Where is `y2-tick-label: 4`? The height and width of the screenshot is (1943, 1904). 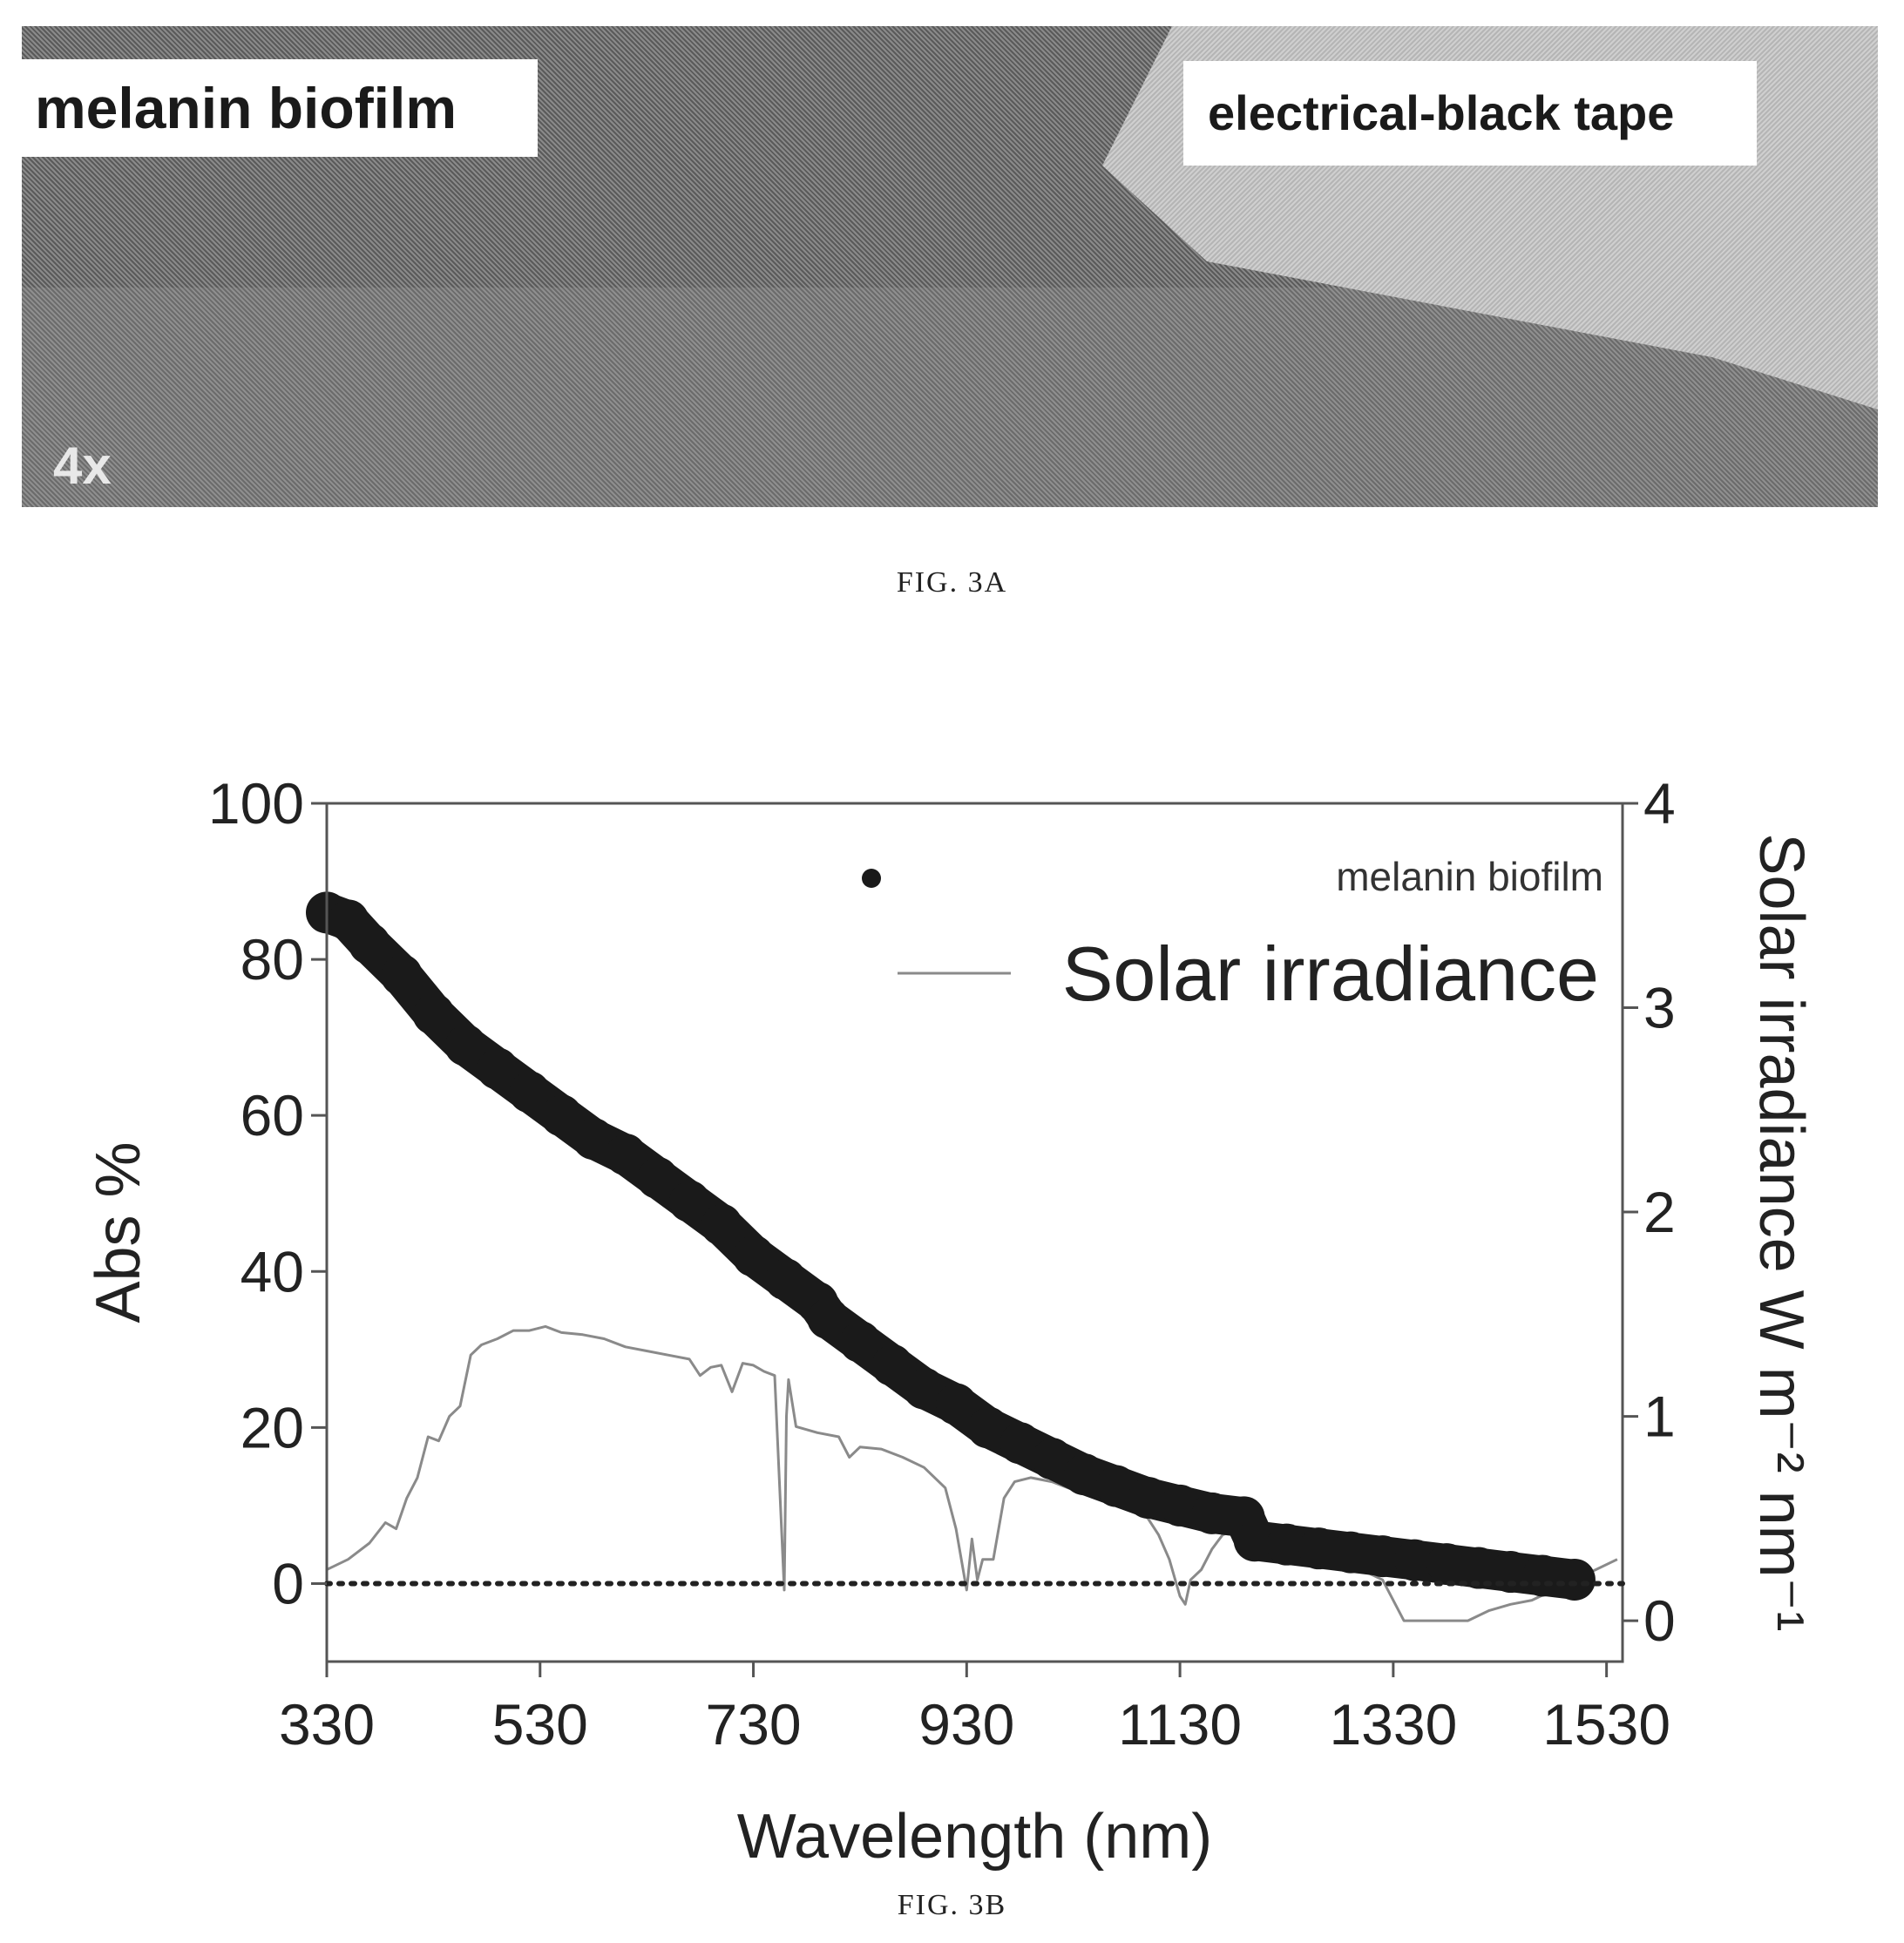
y2-tick-label: 4 is located at coordinates (1659, 803).